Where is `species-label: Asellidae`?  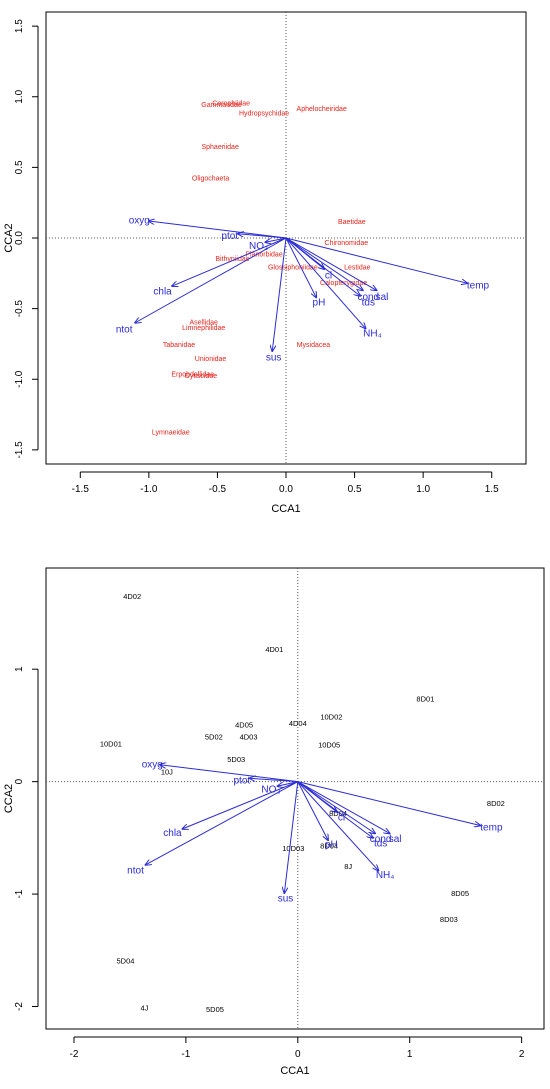 species-label: Asellidae is located at coordinates (204, 322).